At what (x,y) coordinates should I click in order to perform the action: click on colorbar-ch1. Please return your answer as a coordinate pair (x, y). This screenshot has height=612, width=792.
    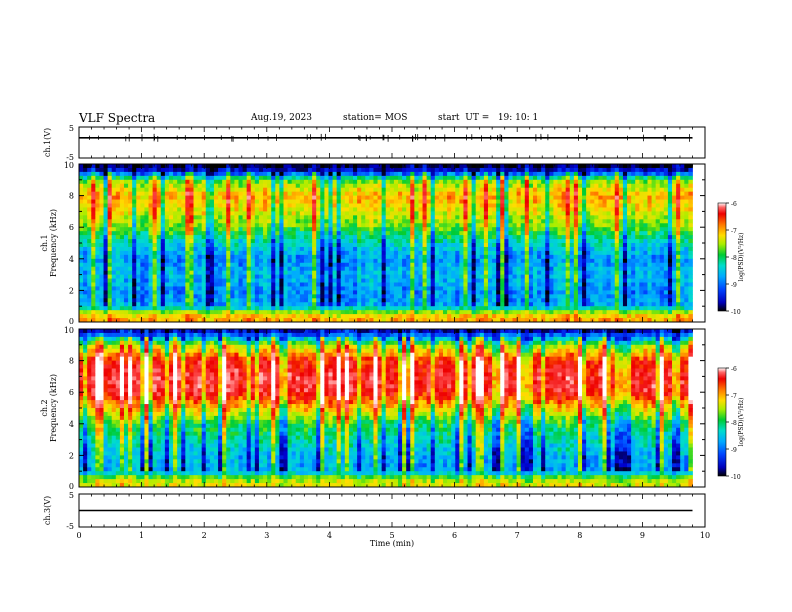
    Looking at the image, I should click on (722, 257).